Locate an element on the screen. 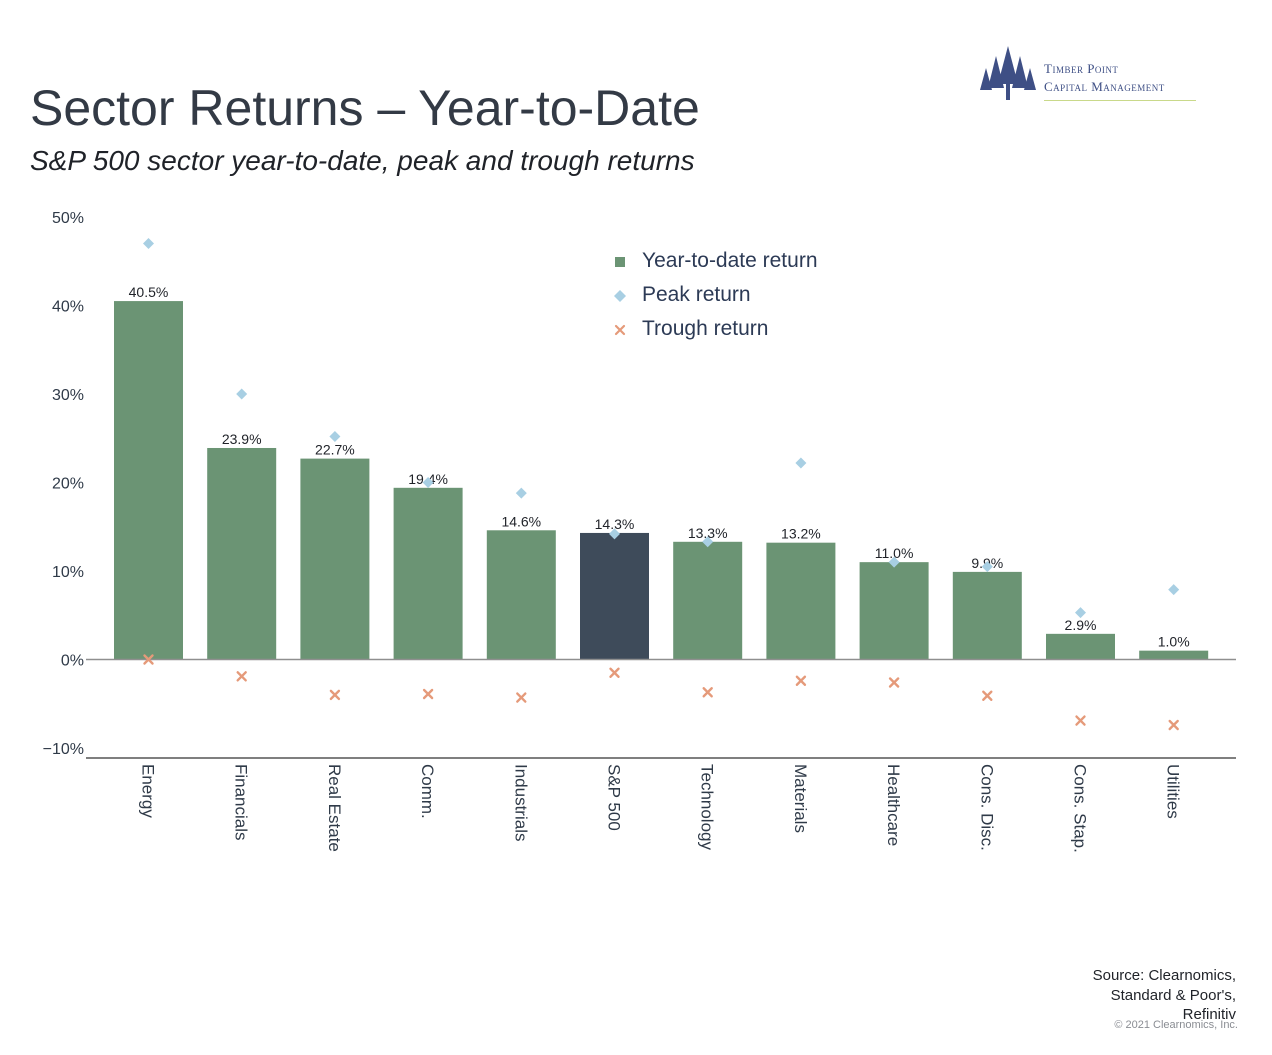 Image resolution: width=1272 pixels, height=1055 pixels. x-category-label: Materials is located at coordinates (800, 798).